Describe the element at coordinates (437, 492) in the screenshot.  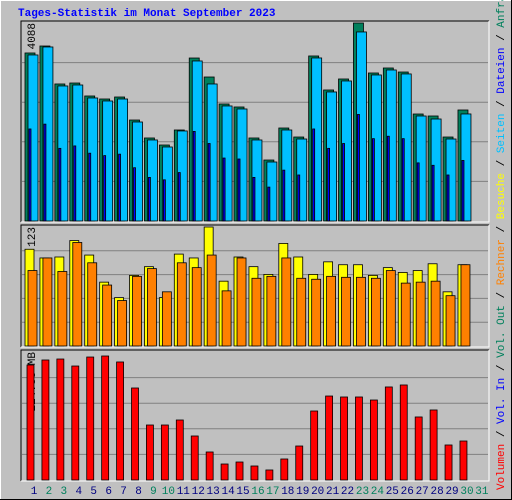
I see `x-tick-label: 28` at that location.